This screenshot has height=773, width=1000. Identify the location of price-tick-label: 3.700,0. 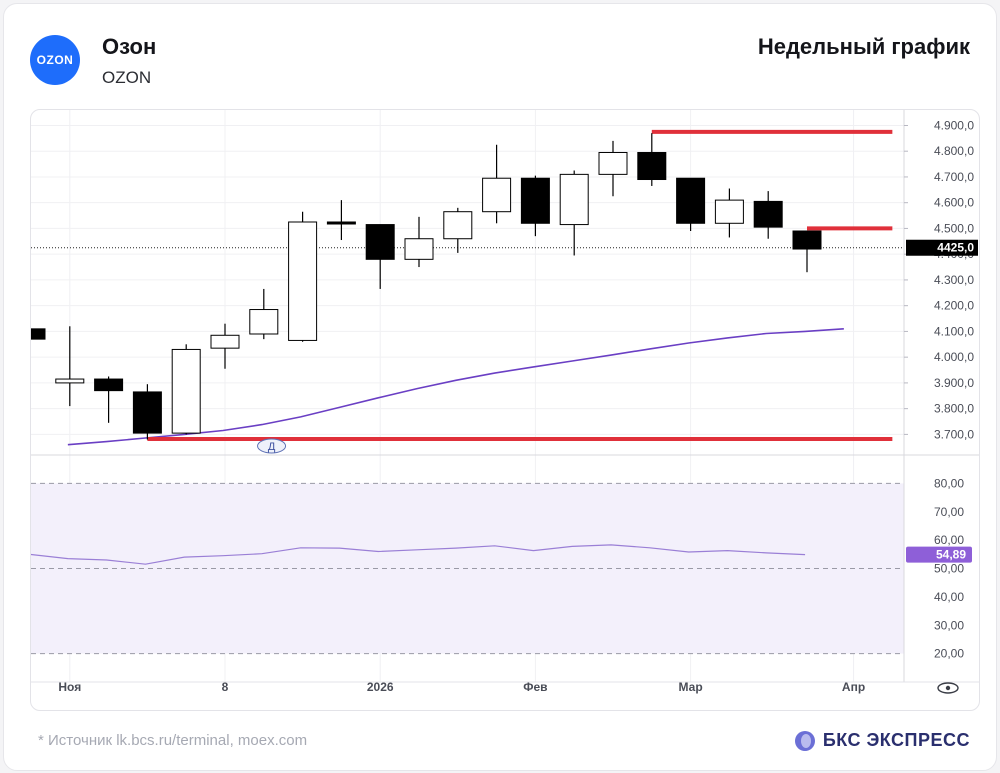
(954, 434).